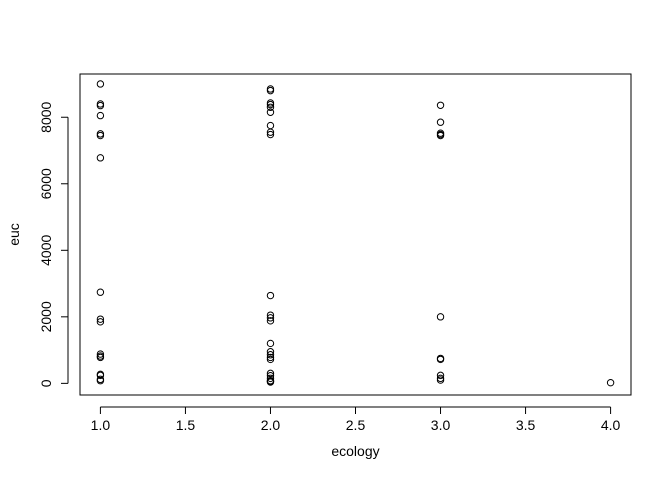  I want to click on y-tick-label: 0, so click(46, 383).